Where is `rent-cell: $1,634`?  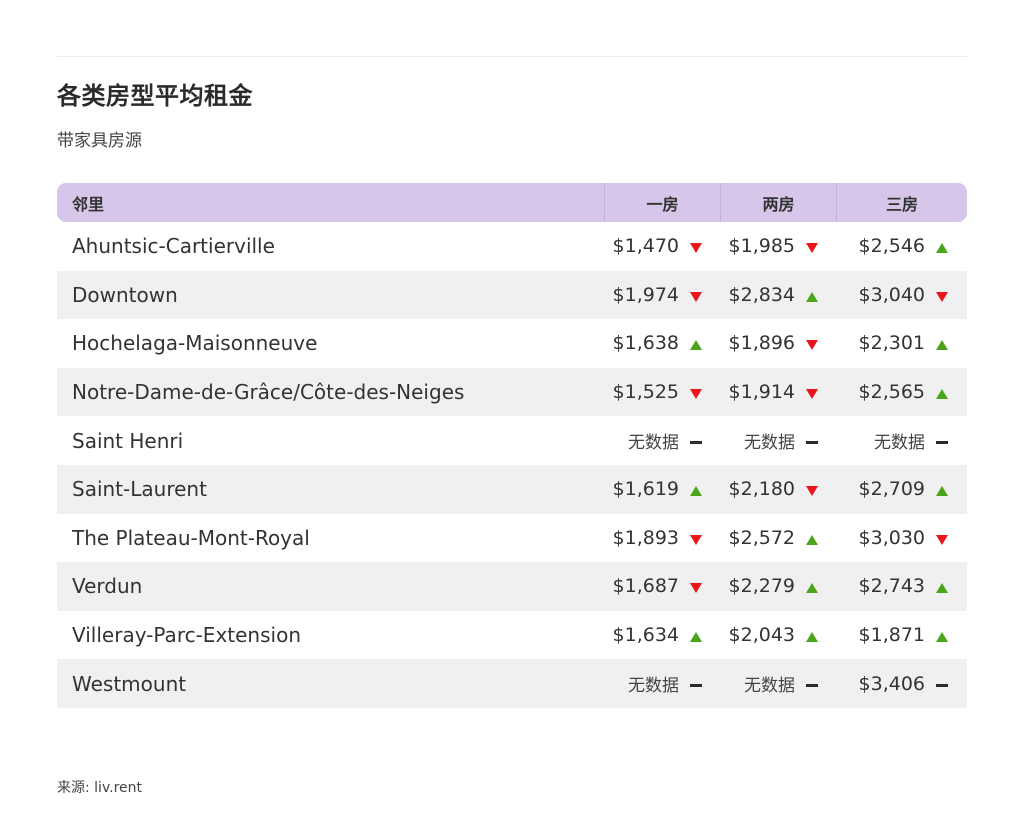 rent-cell: $1,634 is located at coordinates (663, 635).